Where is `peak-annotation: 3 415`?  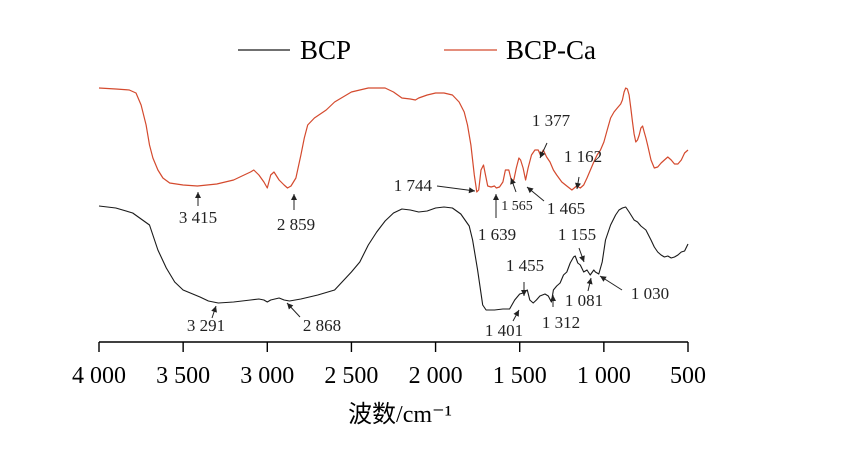 peak-annotation: 3 415 is located at coordinates (198, 209).